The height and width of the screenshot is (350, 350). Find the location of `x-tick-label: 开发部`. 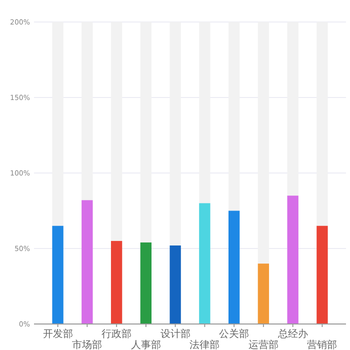

x-tick-label: 开发部 is located at coordinates (57, 334).